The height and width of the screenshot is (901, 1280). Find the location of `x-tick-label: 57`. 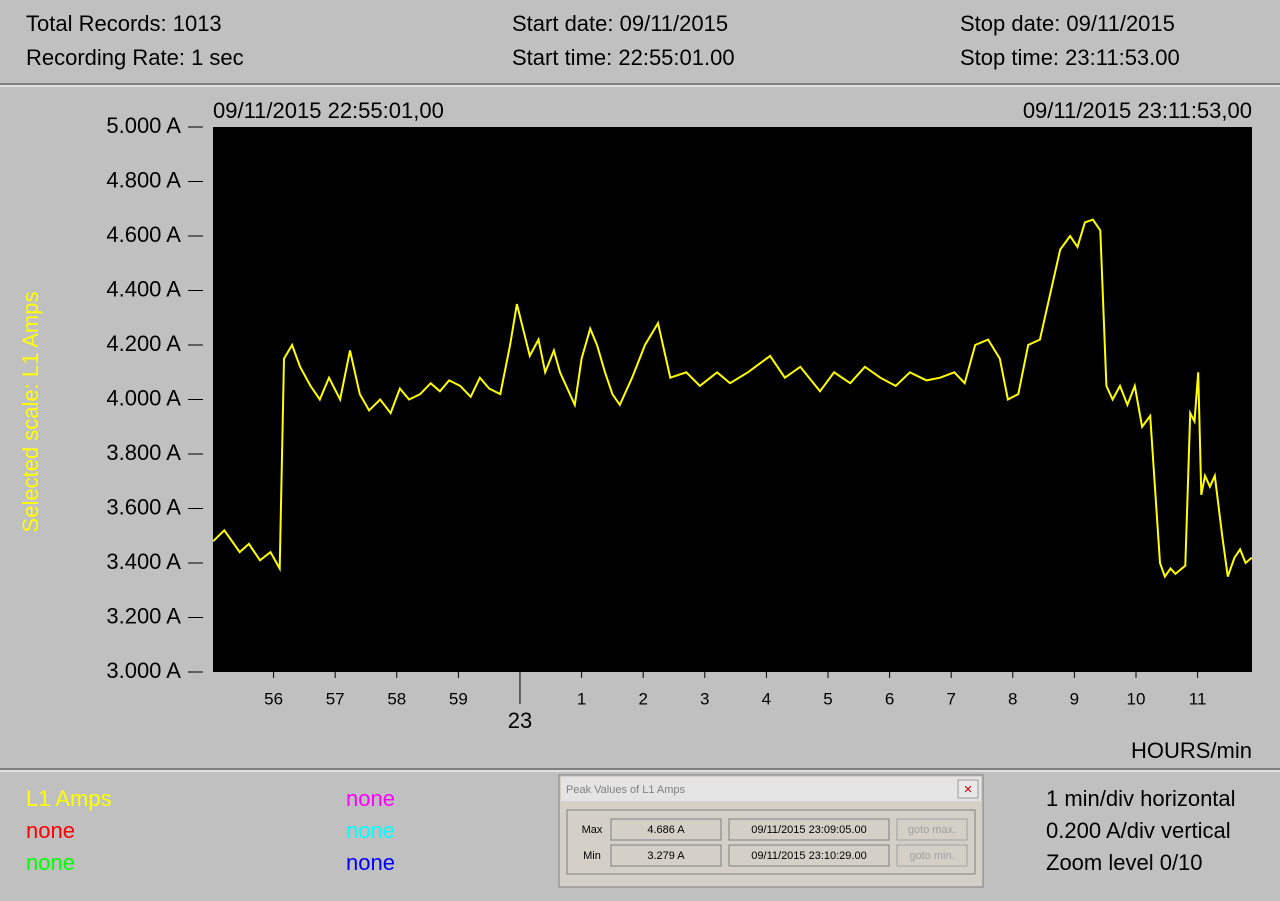

x-tick-label: 57 is located at coordinates (335, 698).